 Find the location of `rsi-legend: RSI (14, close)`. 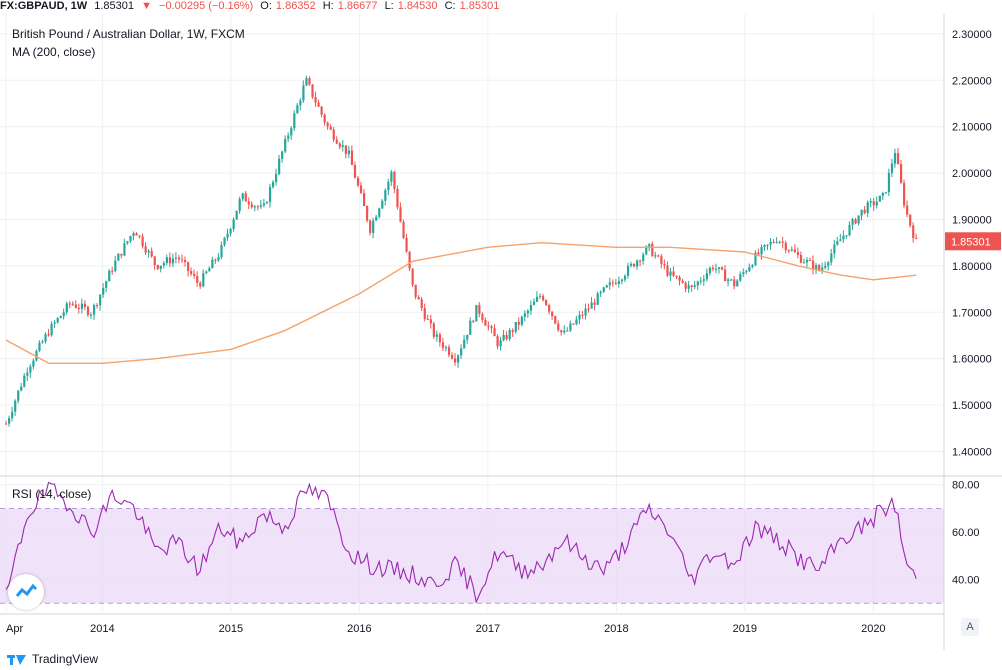

rsi-legend: RSI (14, close) is located at coordinates (51, 494).